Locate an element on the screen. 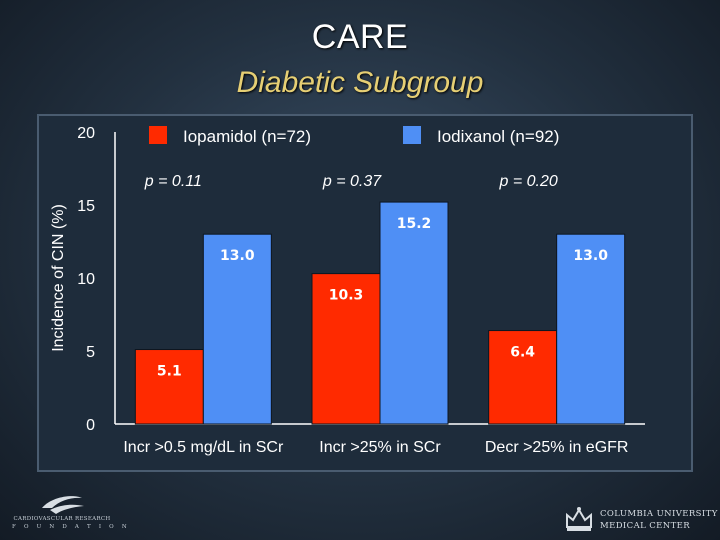  bar-value-label: 5.1 is located at coordinates (169, 372).